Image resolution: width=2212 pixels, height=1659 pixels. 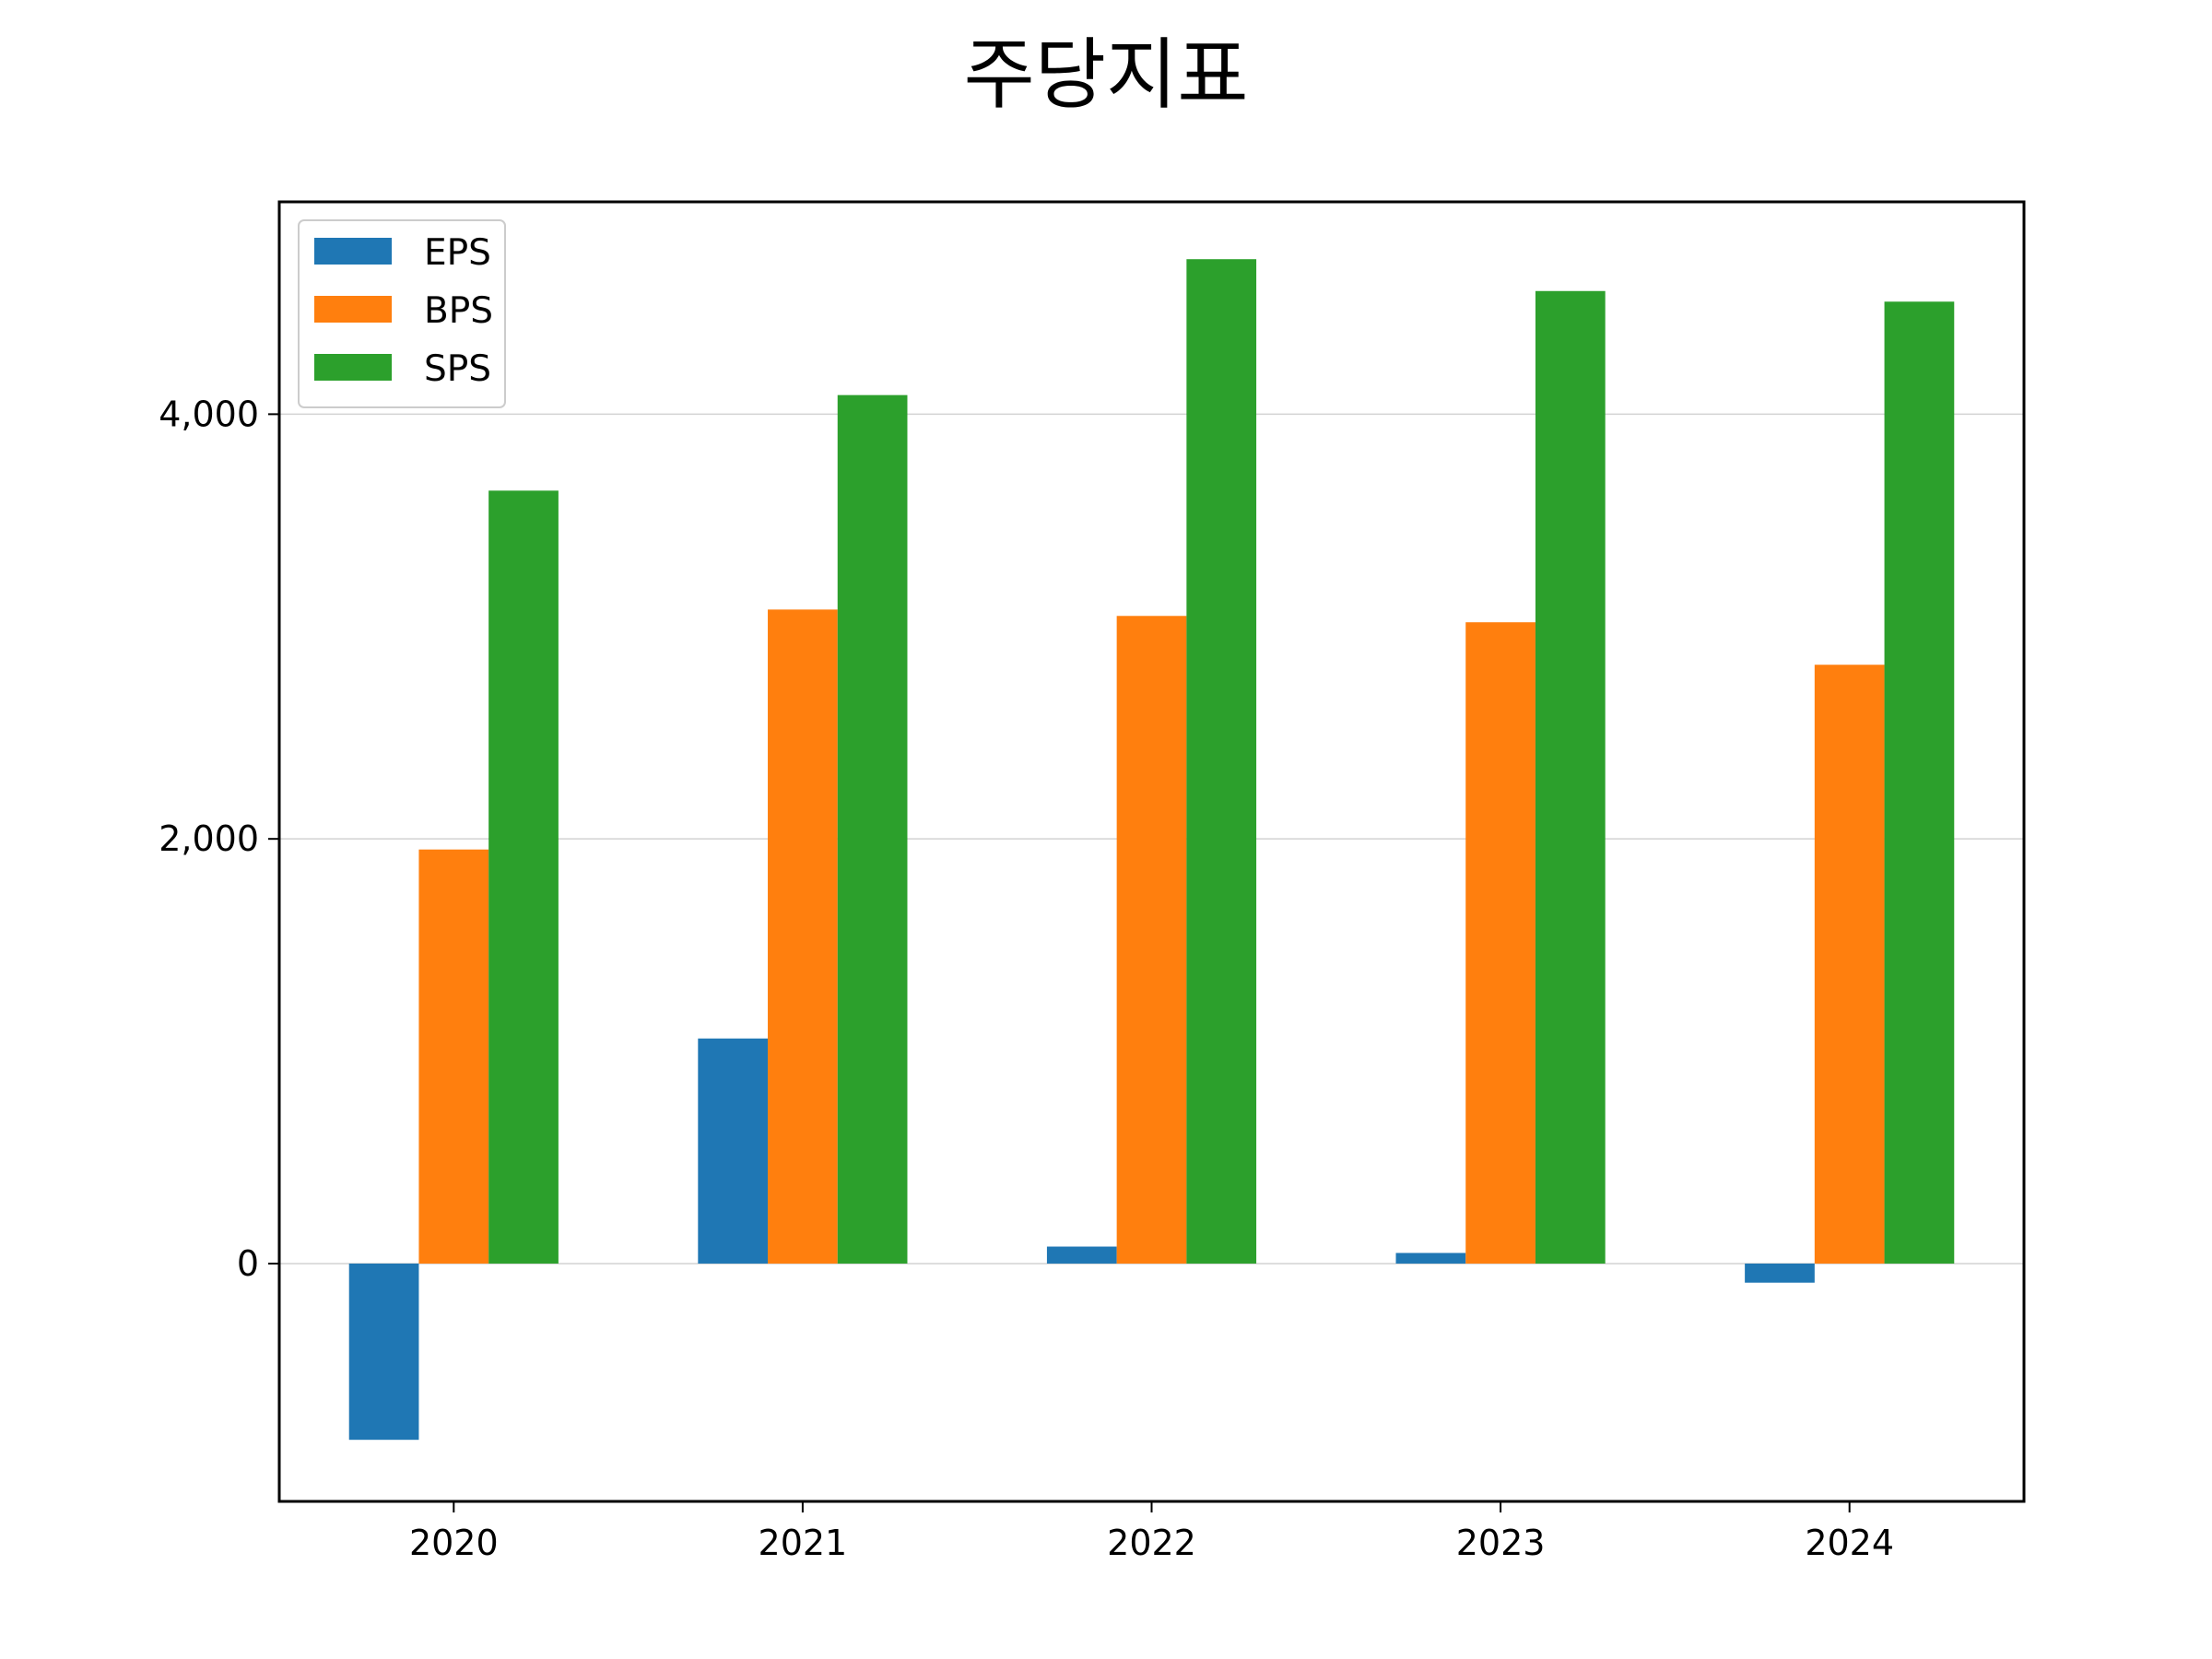 I want to click on legend-label-eps: EPS, so click(x=457, y=253).